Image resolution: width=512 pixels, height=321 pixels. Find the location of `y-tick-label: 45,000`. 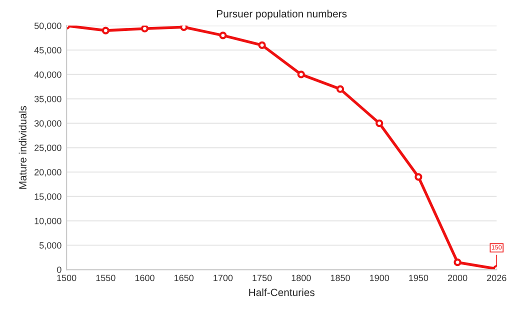

y-tick-label: 45,000 is located at coordinates (48, 50).